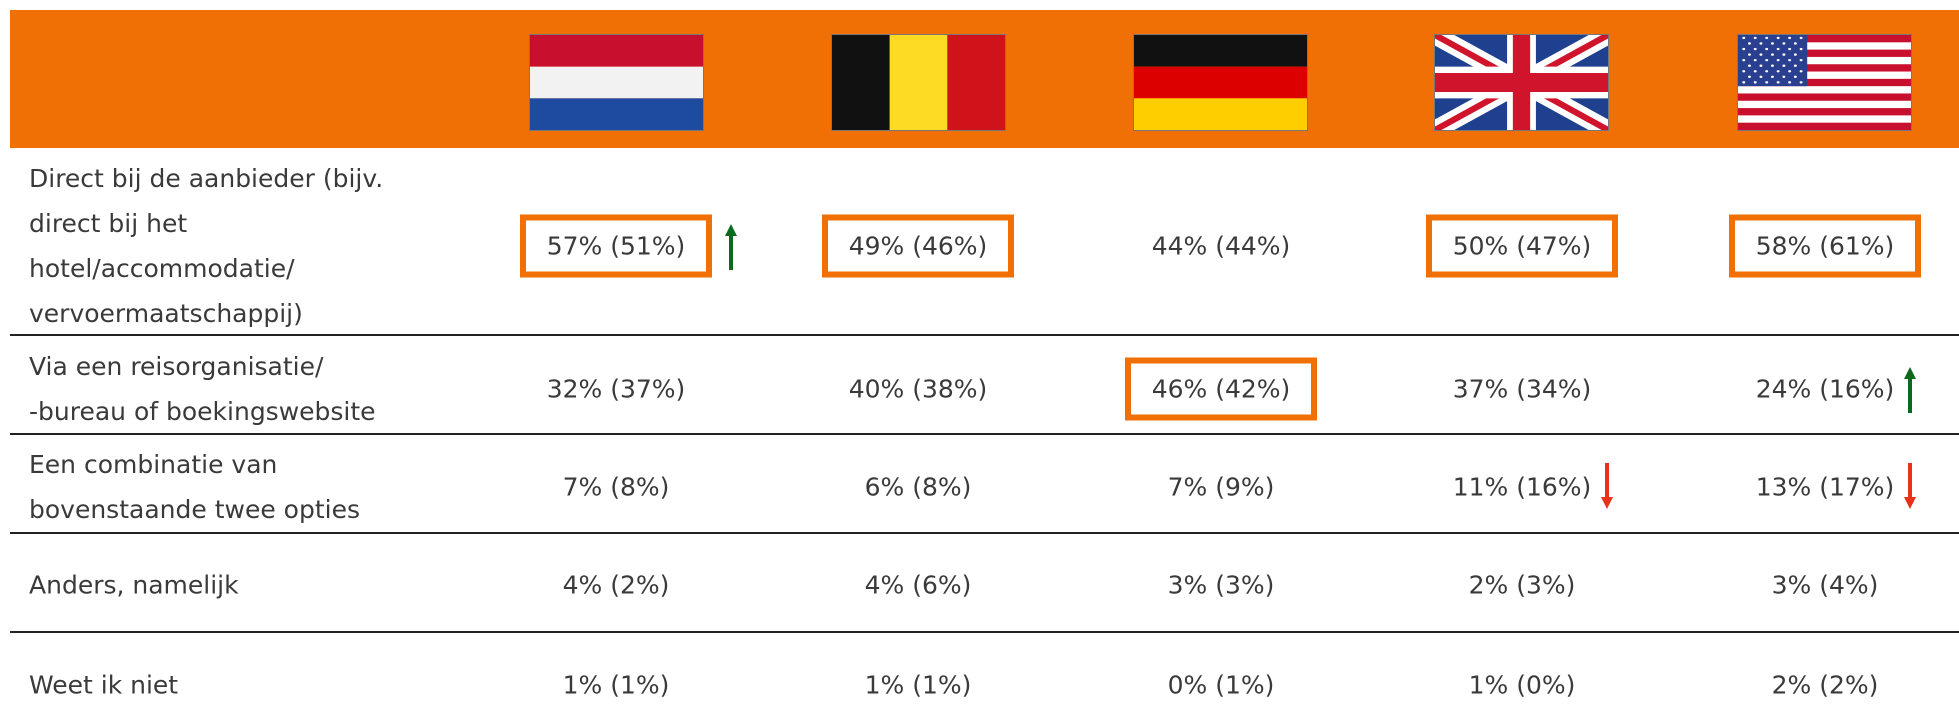 The image size is (1959, 705). Describe the element at coordinates (202, 411) in the screenshot. I see `label-line: -bureau of boekingswebsite` at that location.